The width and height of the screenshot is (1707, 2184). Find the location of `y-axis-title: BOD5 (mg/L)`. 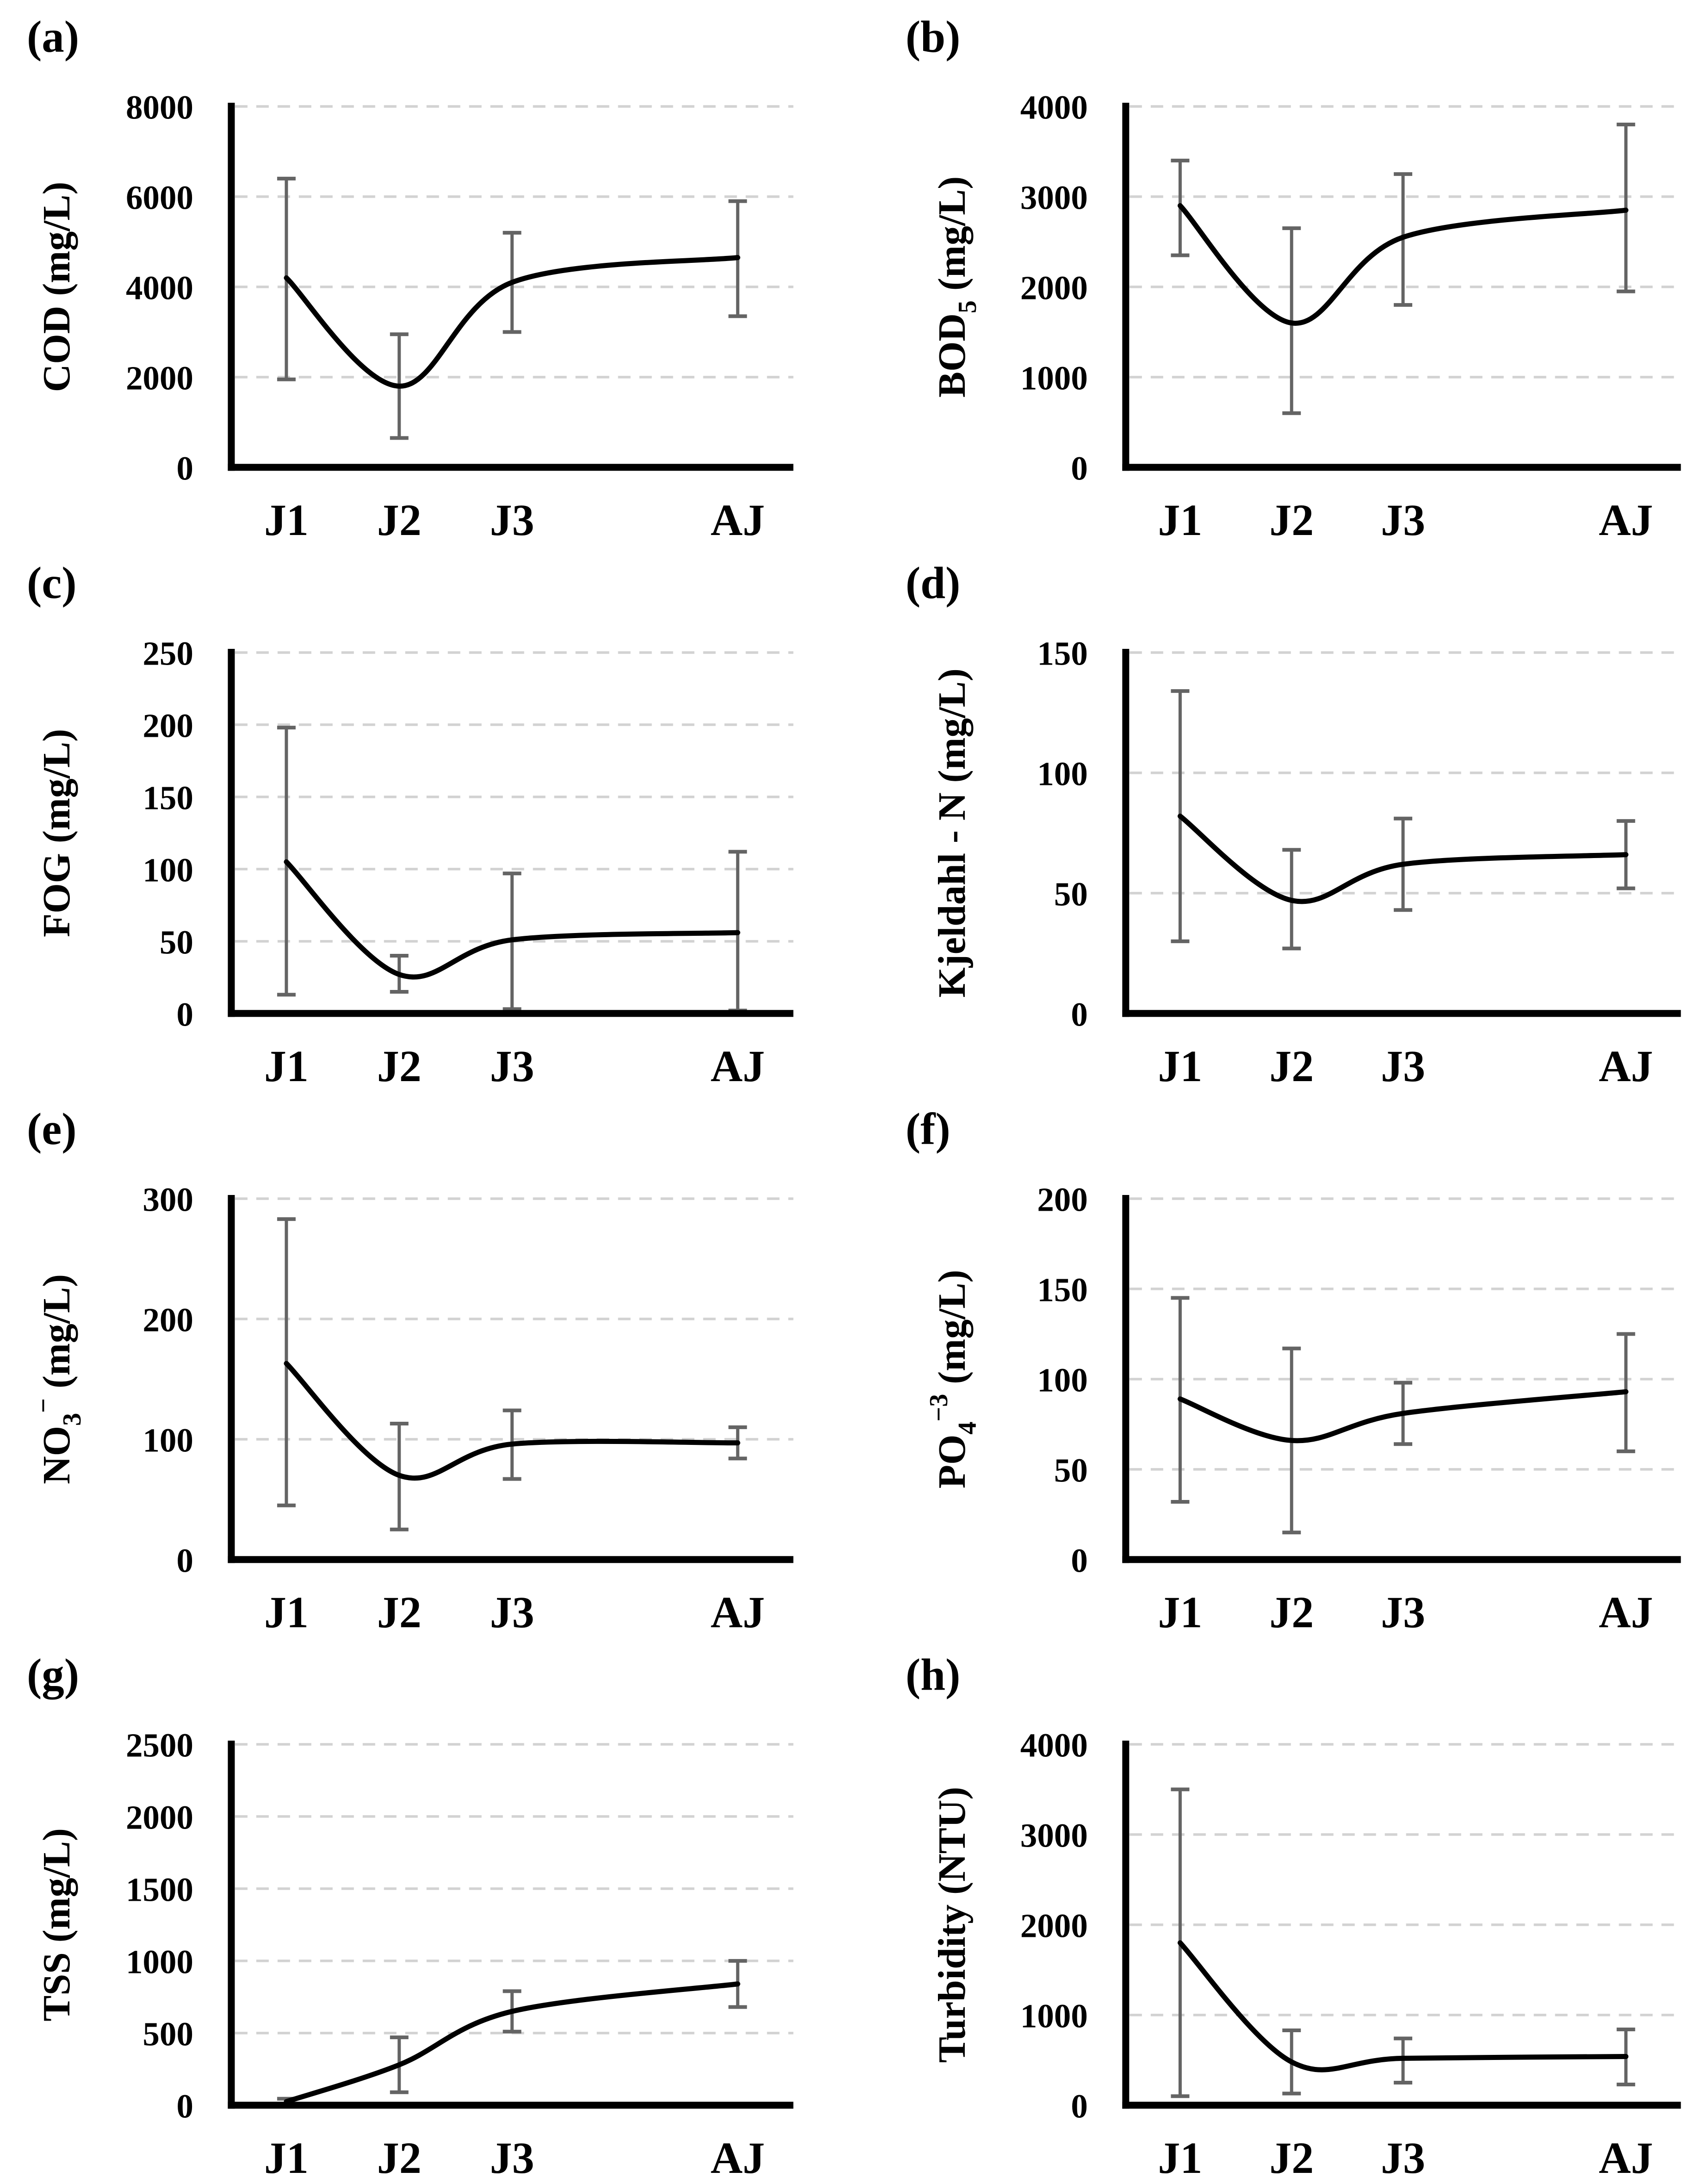

y-axis-title: BOD5 (mg/L) is located at coordinates (955, 287).